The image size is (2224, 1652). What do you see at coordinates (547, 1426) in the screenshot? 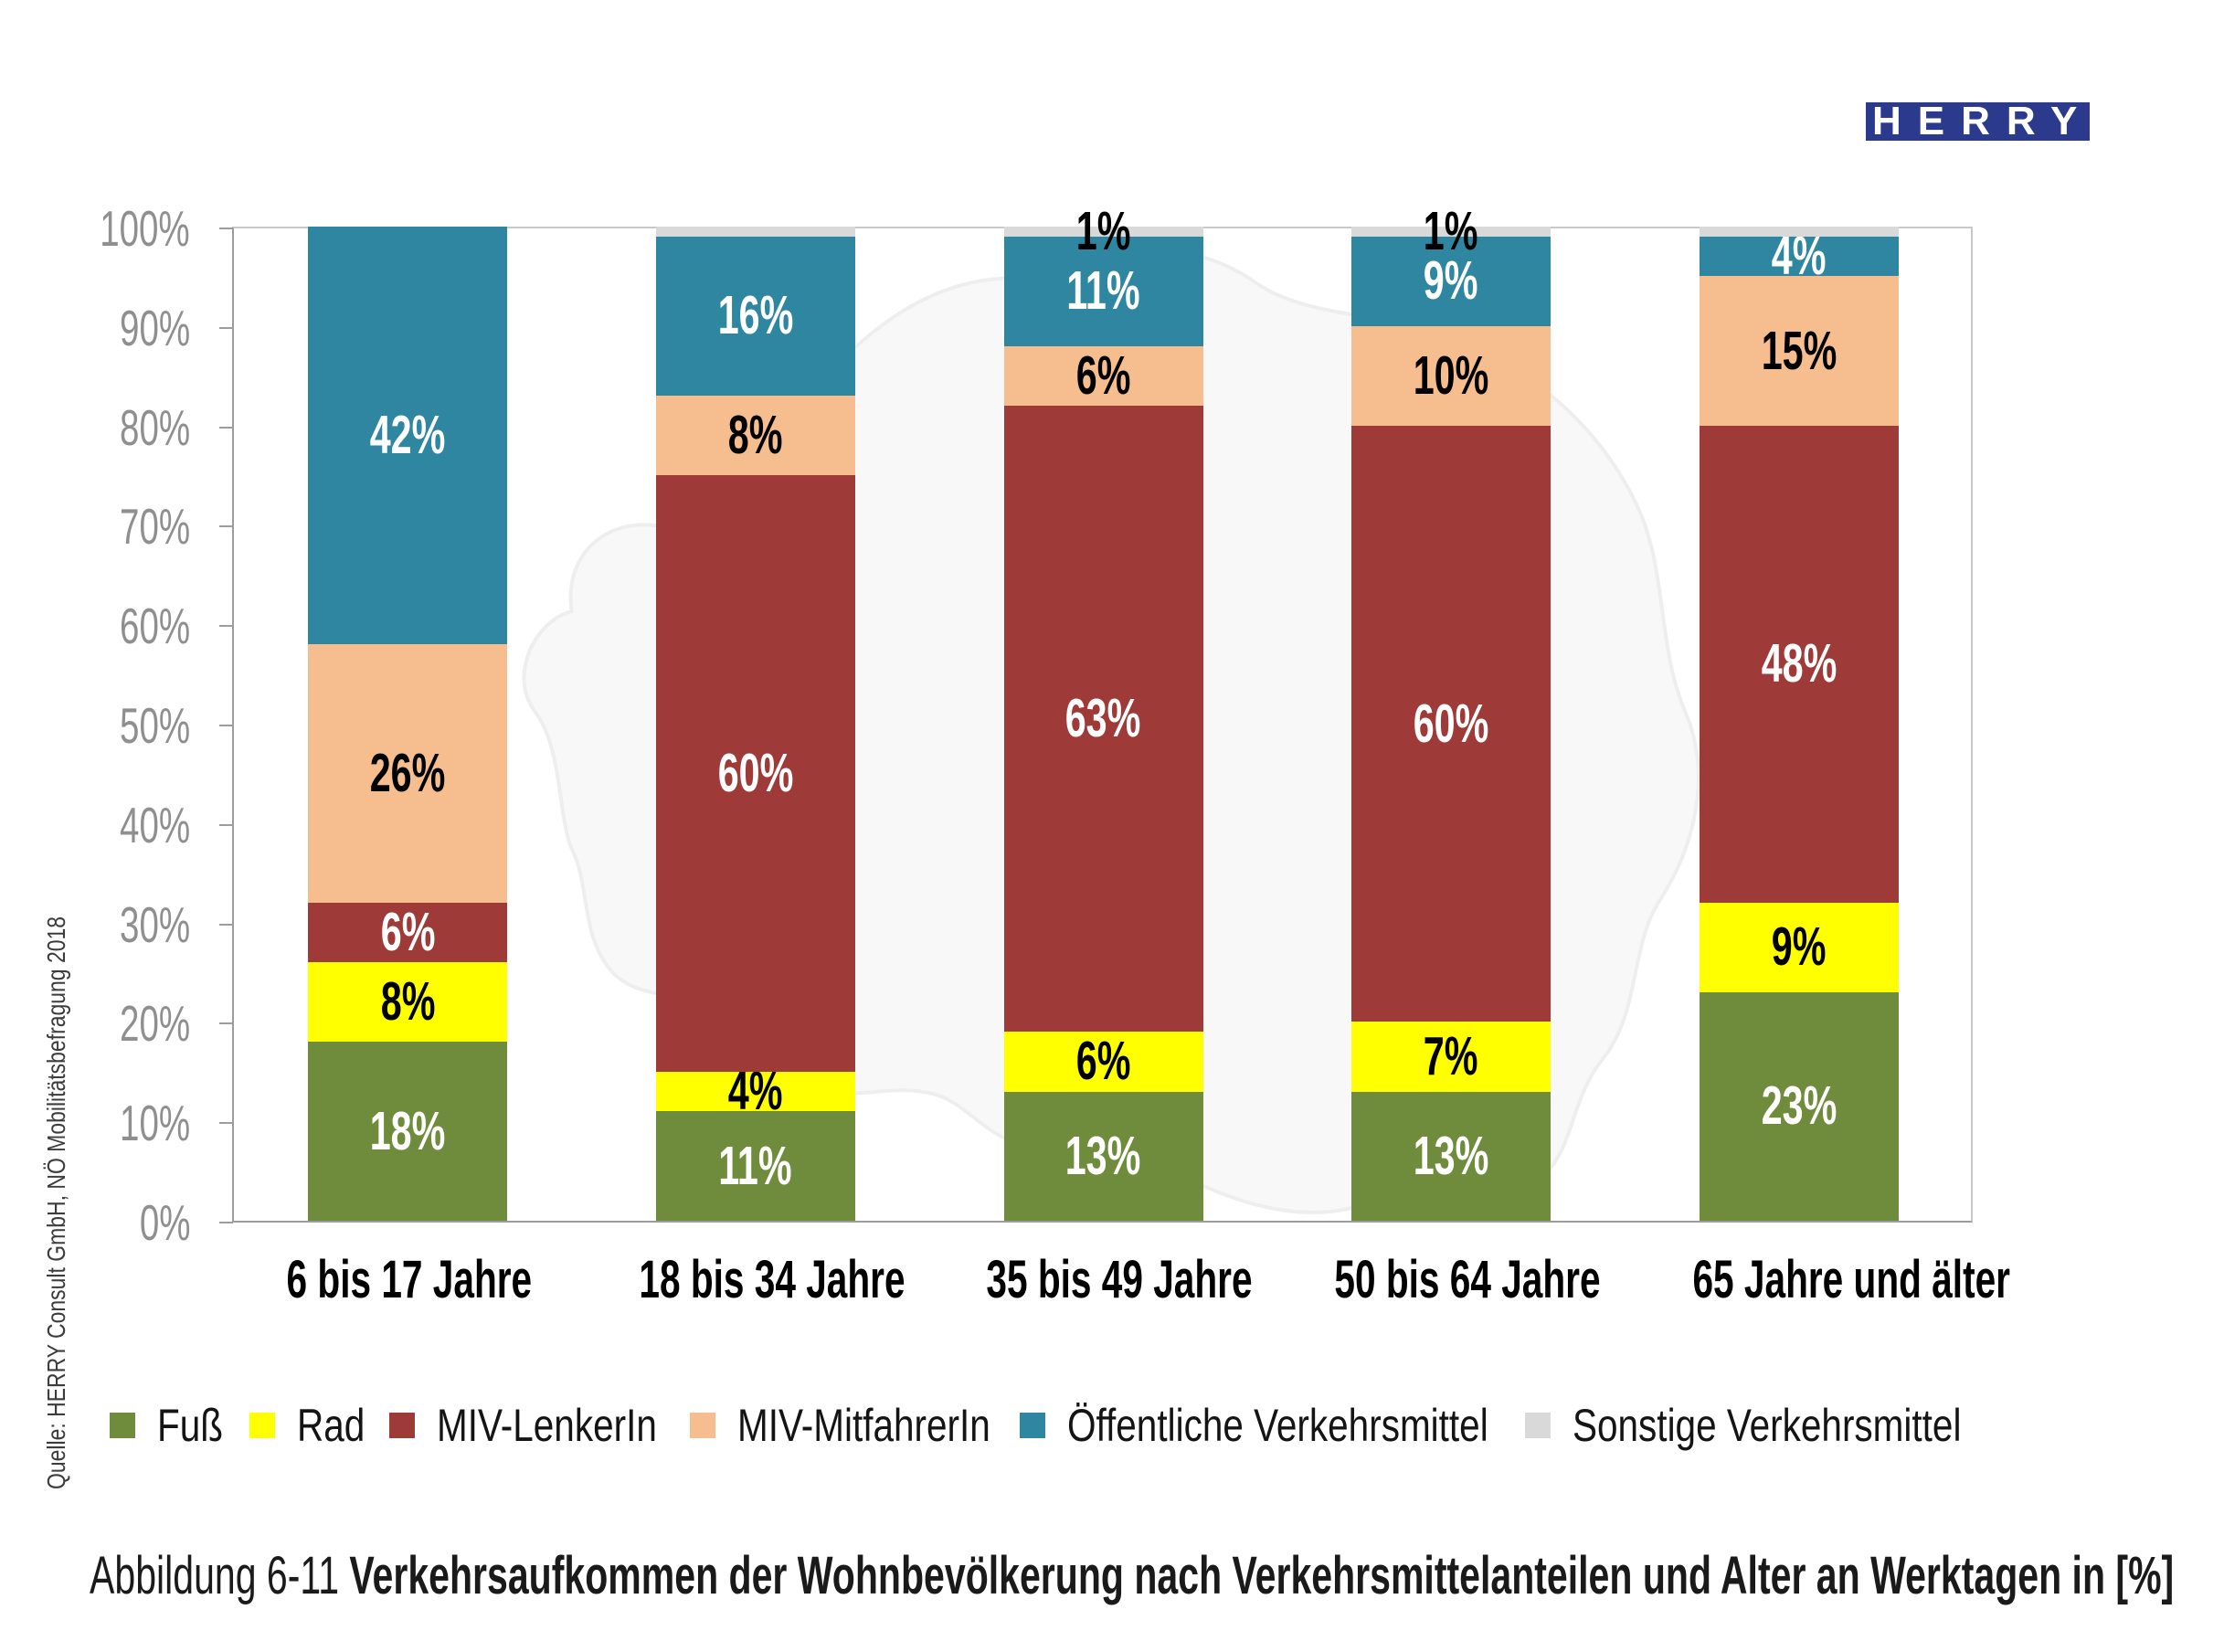
I see `legend-label: MIV-LenkerIn` at bounding box center [547, 1426].